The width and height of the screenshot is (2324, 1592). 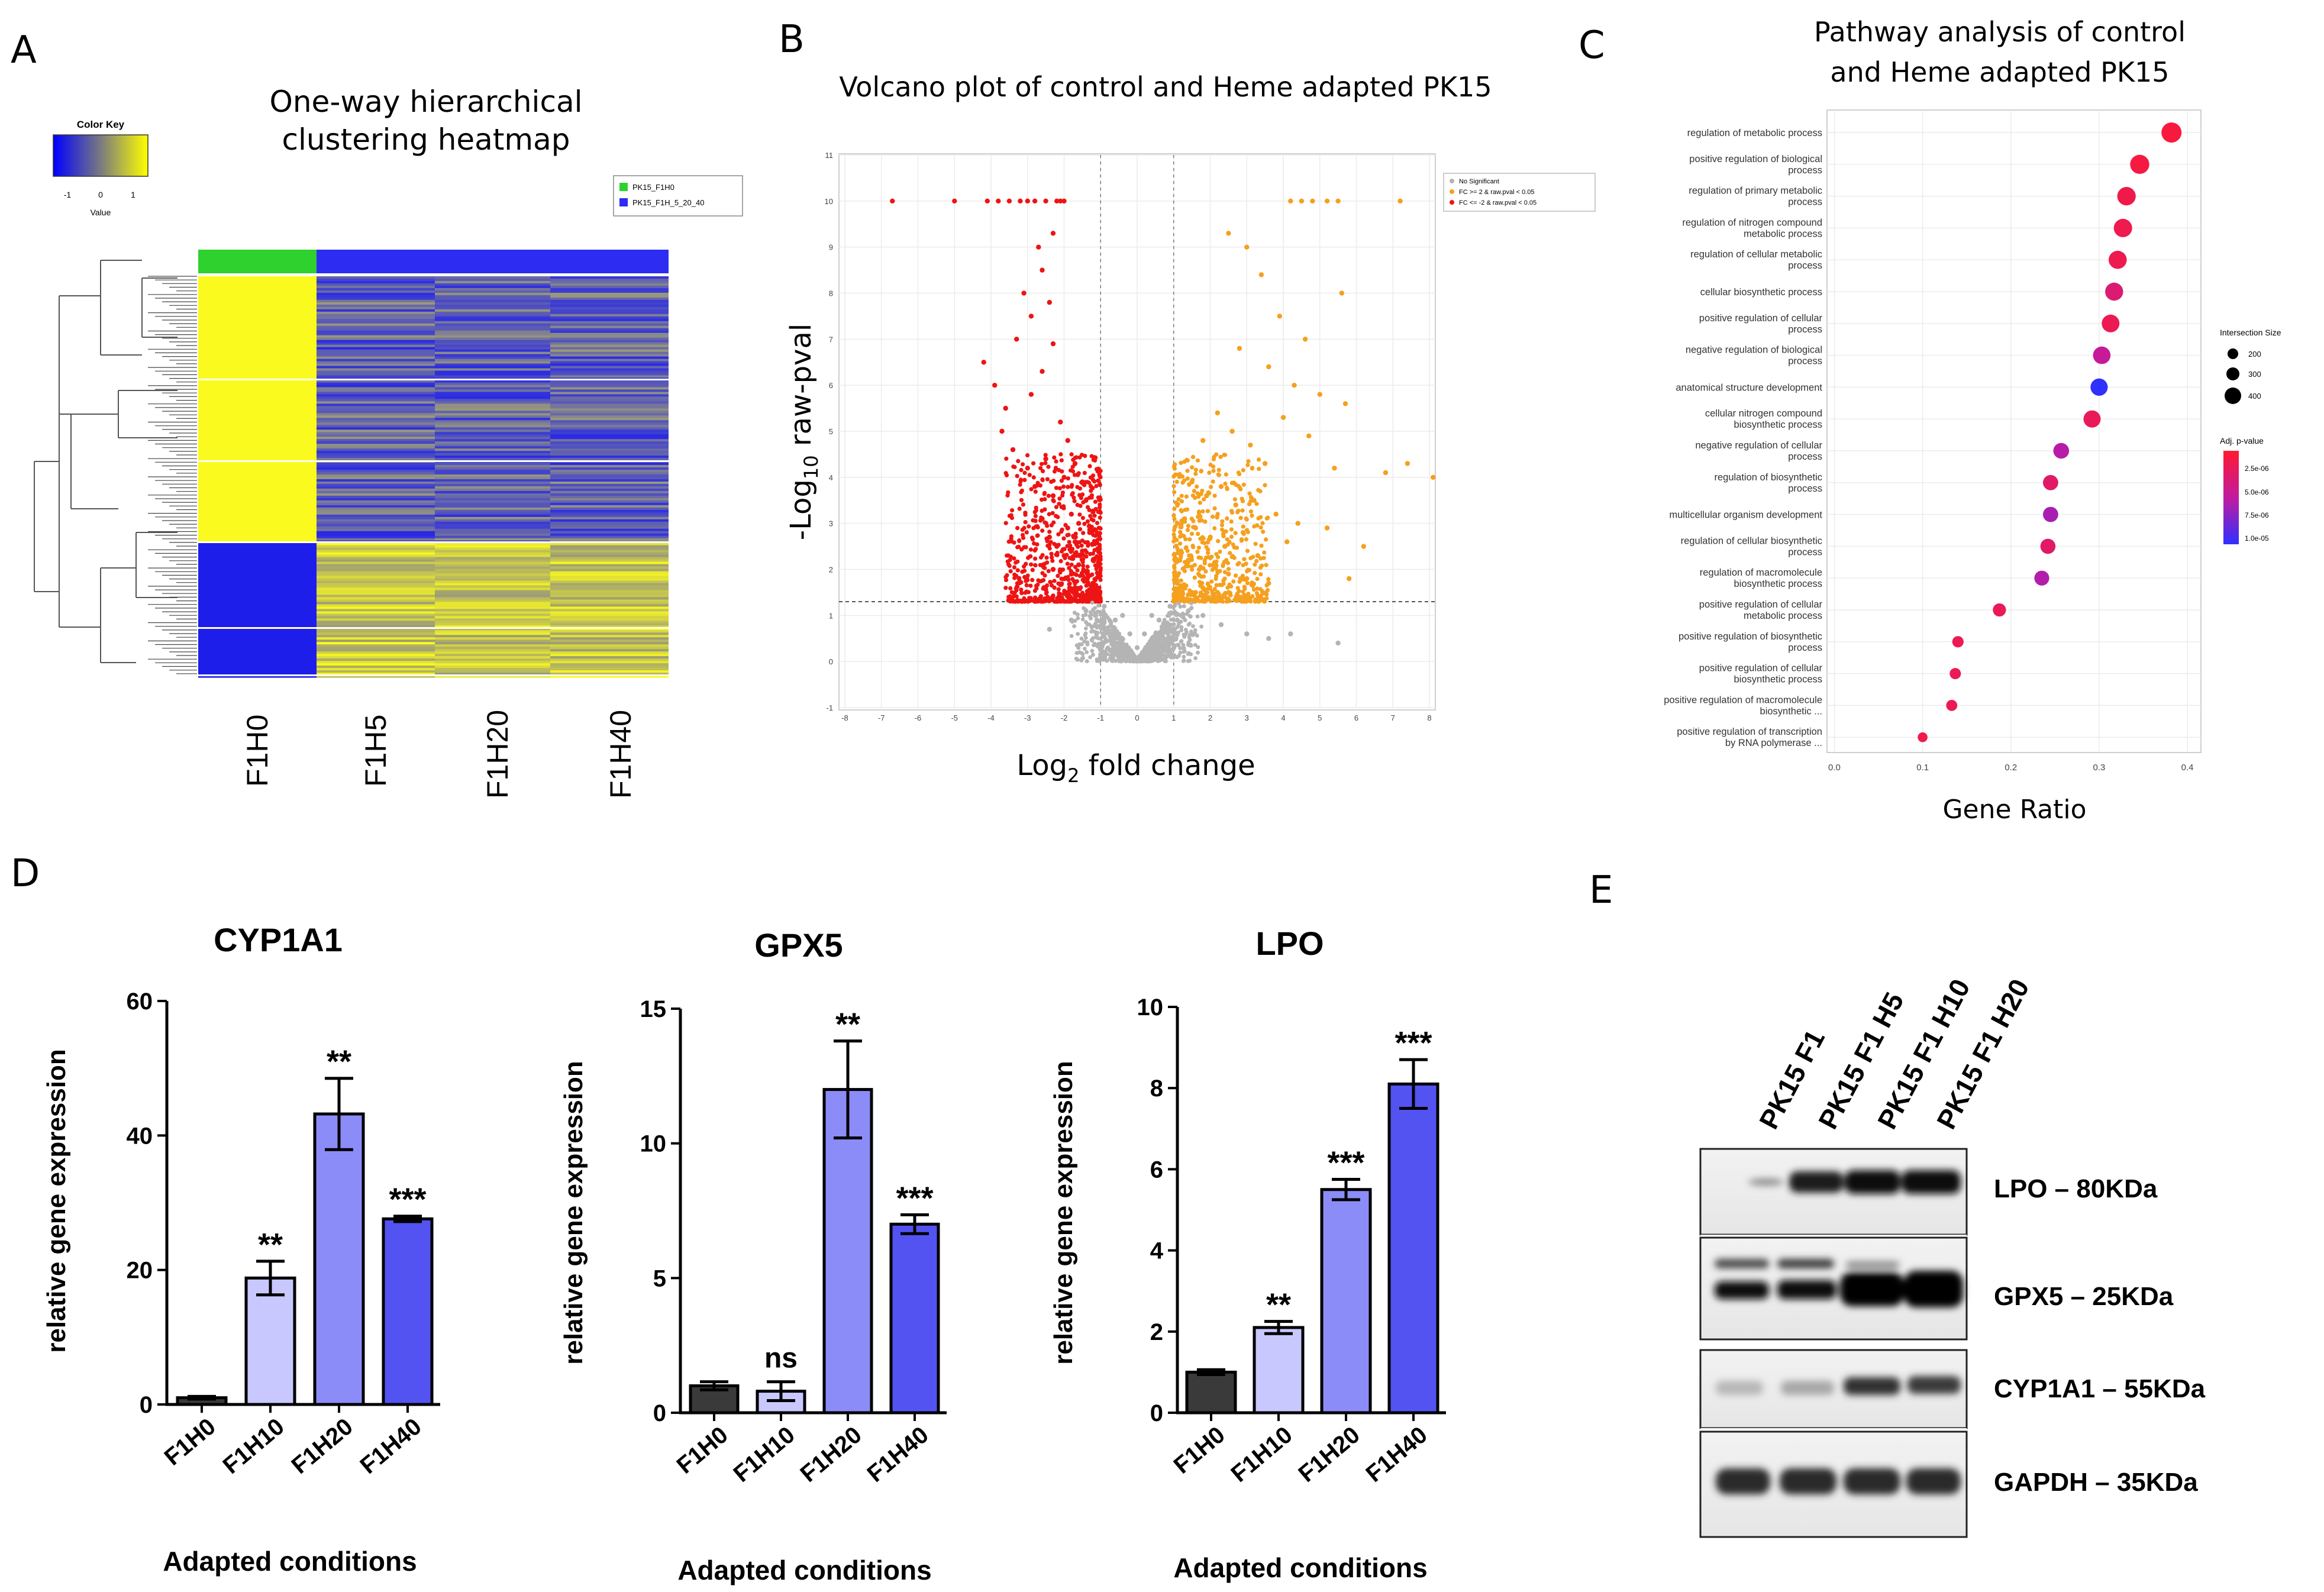 I want to click on pathway-xticks: 0.0 0.1 0.2 0.3 0.4, so click(x=2010, y=768).